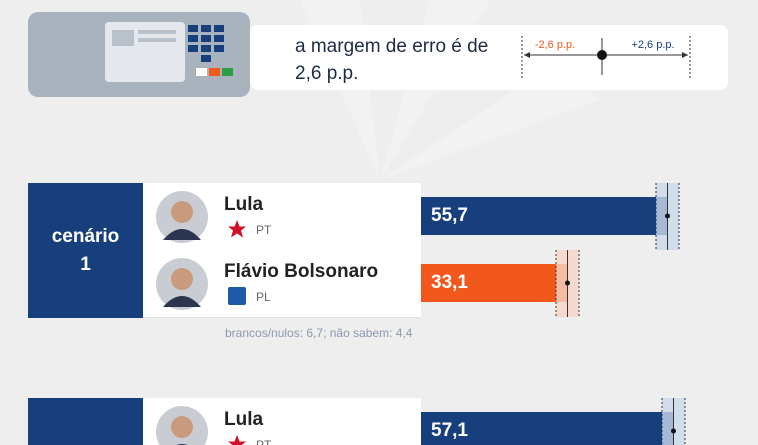 The height and width of the screenshot is (445, 758). Describe the element at coordinates (547, 428) in the screenshot. I see `bar: 57,1` at that location.